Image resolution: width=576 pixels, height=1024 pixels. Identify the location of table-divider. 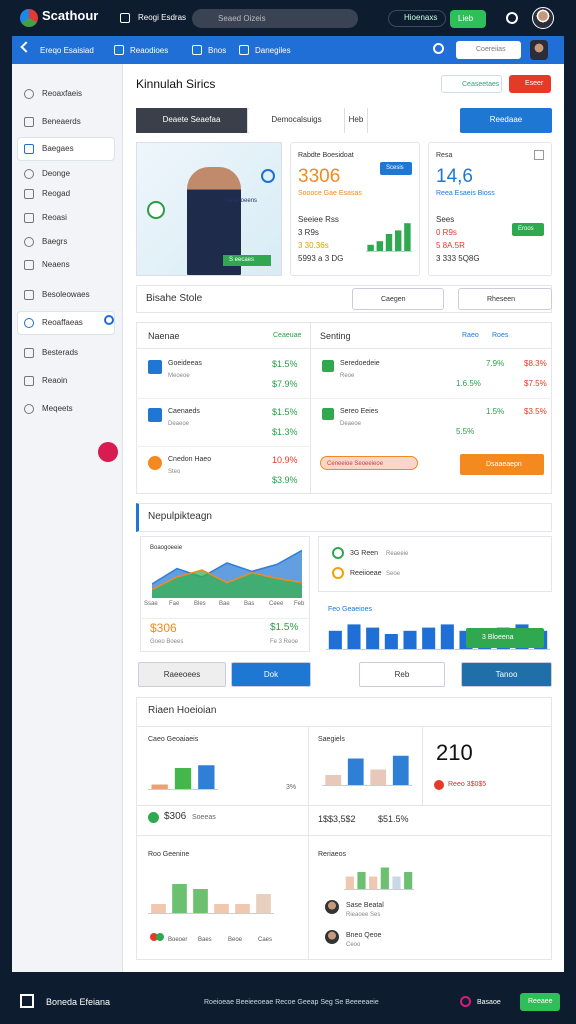
(310, 408).